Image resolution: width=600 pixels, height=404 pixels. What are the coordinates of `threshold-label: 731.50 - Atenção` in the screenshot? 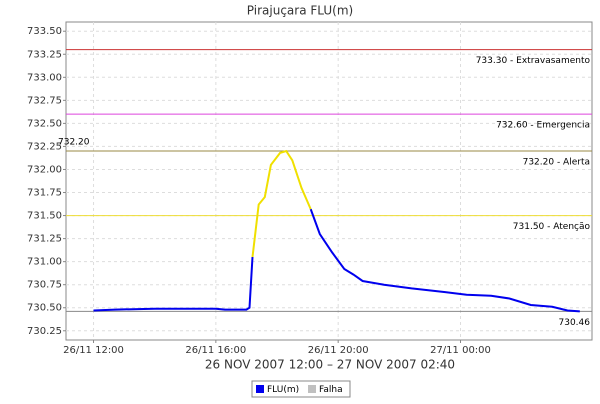 It's located at (552, 227).